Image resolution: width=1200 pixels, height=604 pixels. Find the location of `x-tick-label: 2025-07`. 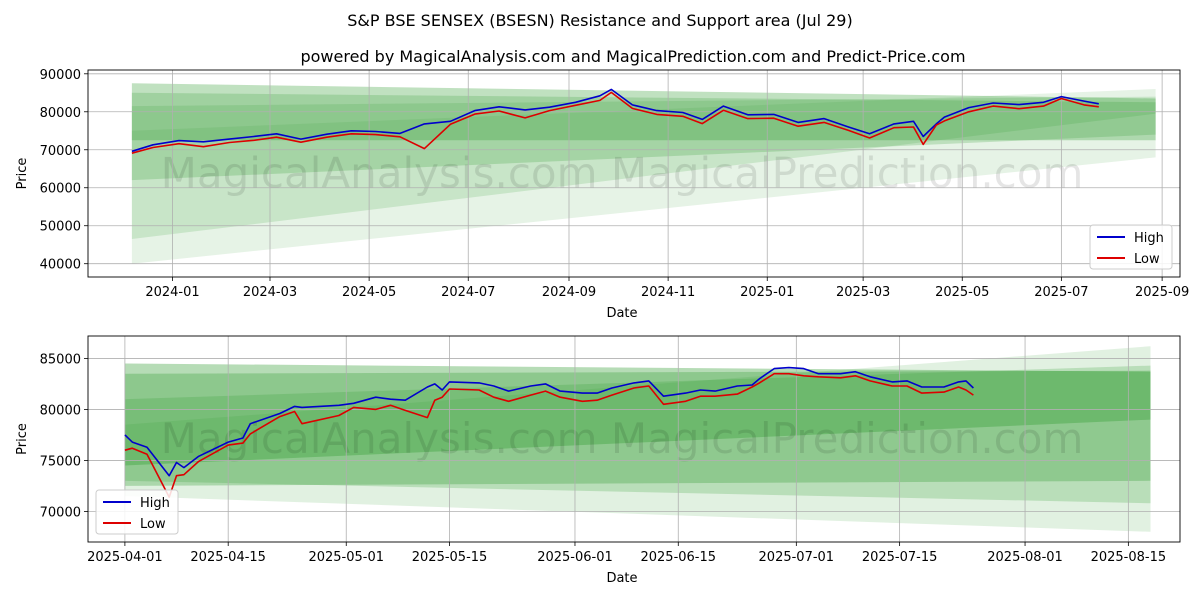

x-tick-label: 2025-07 is located at coordinates (1061, 292).